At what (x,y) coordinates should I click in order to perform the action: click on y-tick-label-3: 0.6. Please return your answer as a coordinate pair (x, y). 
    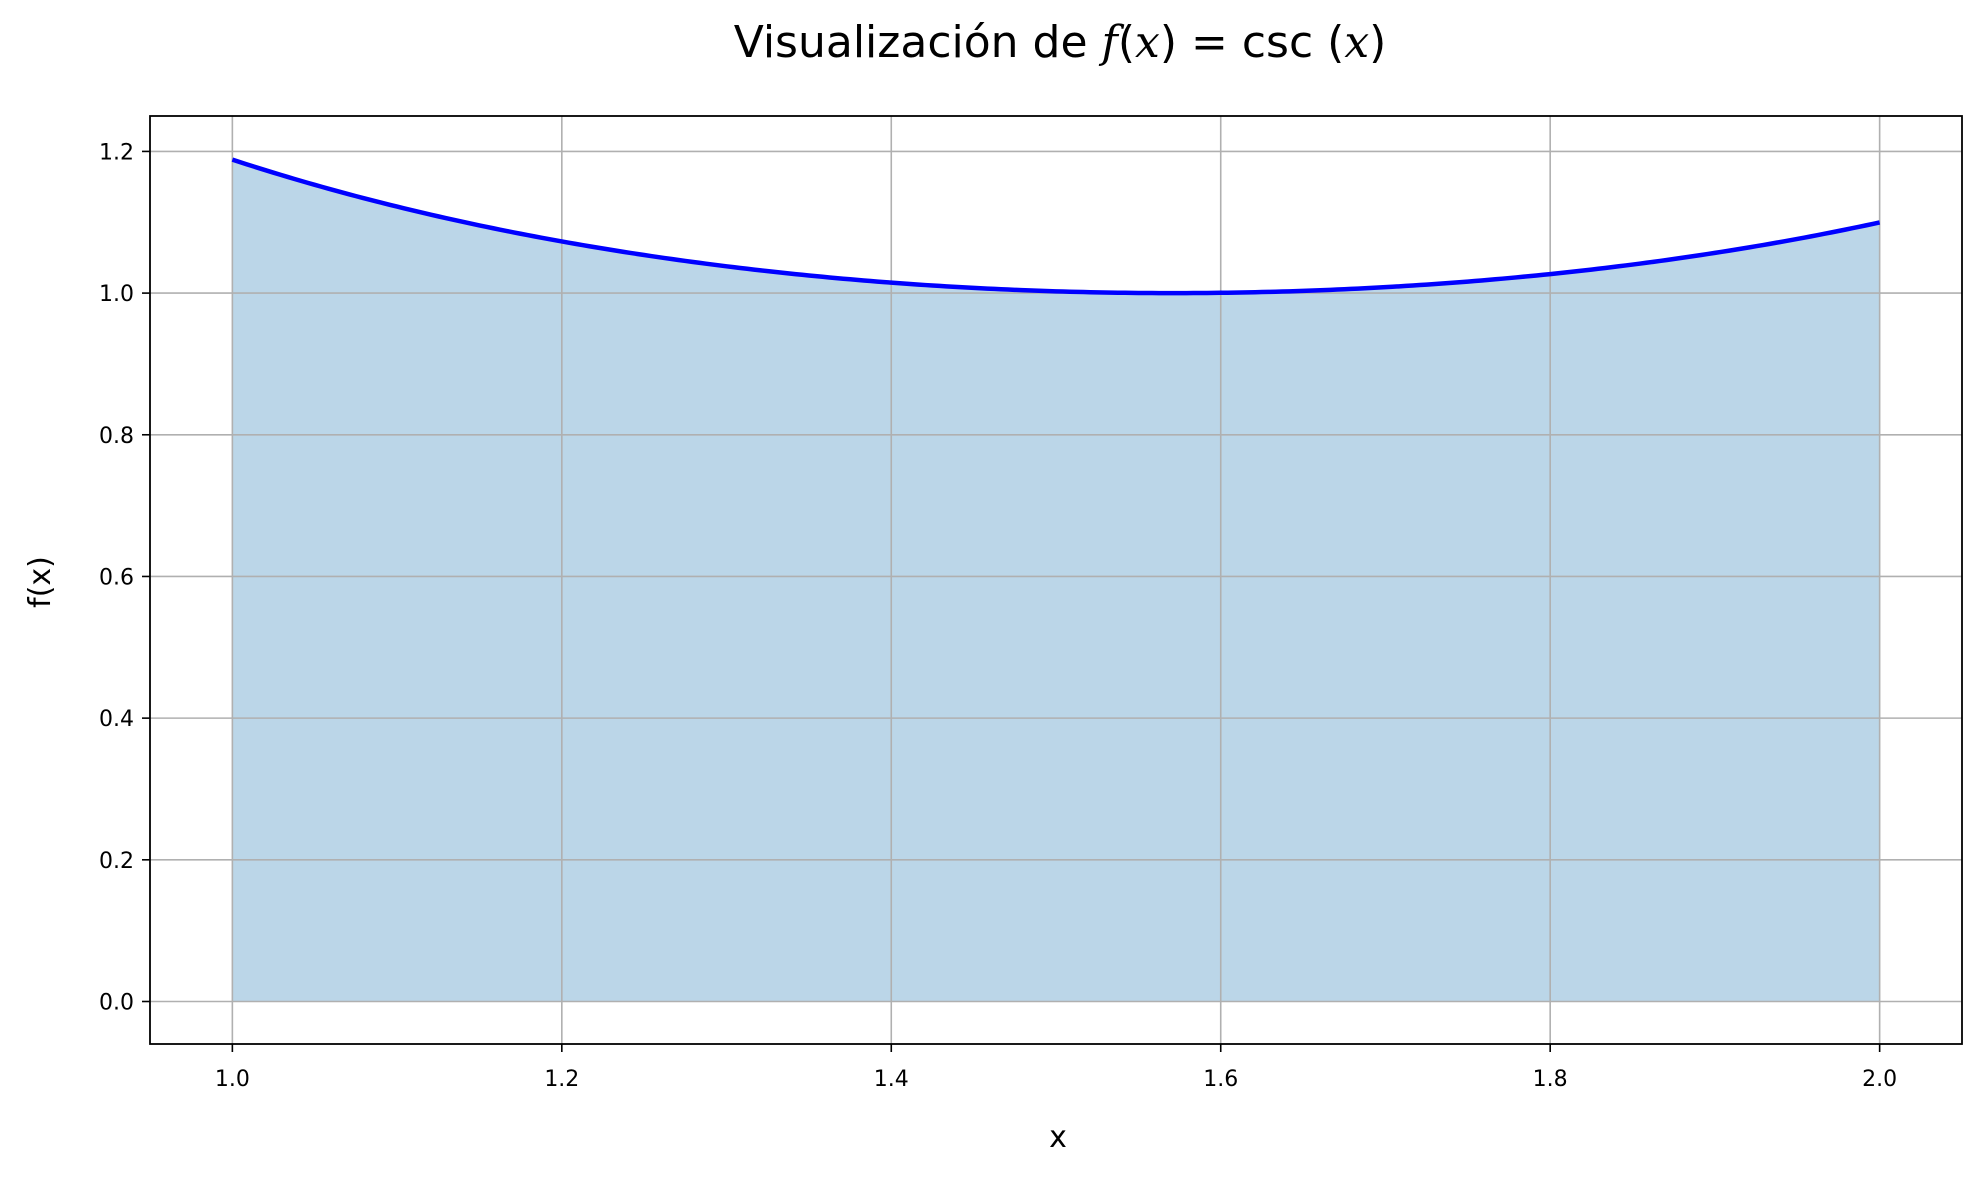
    Looking at the image, I should click on (116, 577).